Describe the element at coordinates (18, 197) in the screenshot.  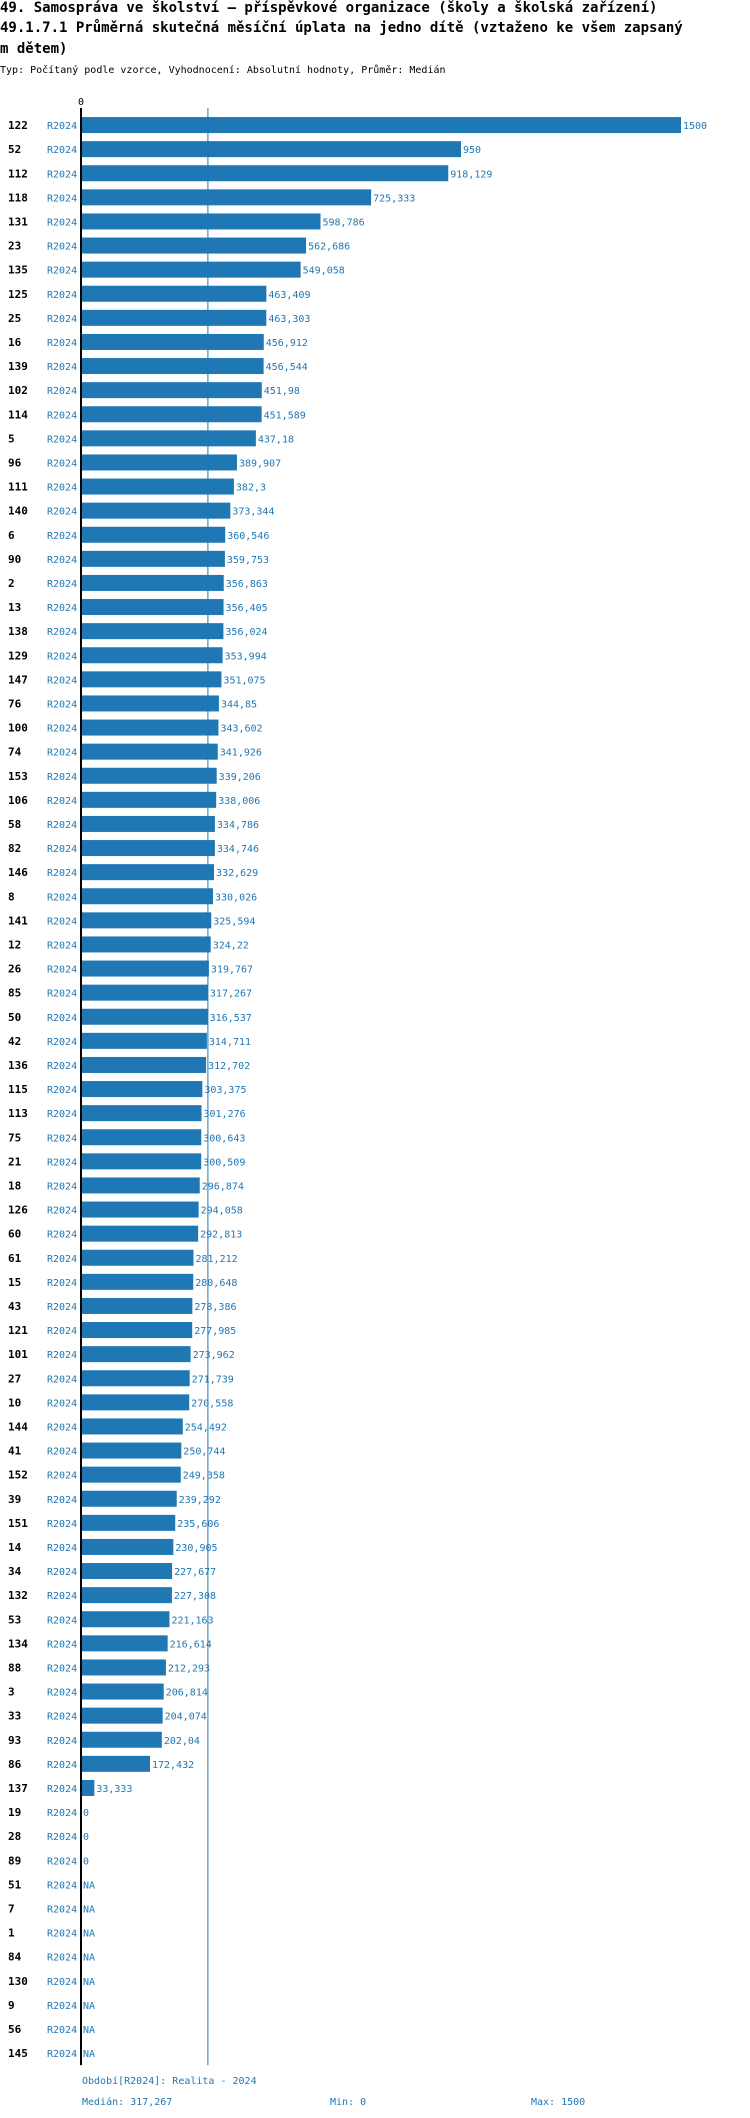
I see `row-id-label: 118` at that location.